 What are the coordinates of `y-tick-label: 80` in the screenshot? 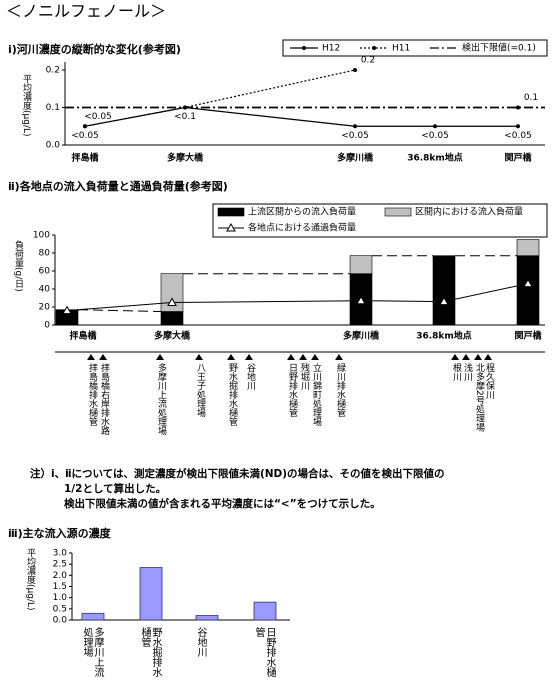 It's located at (45, 254).